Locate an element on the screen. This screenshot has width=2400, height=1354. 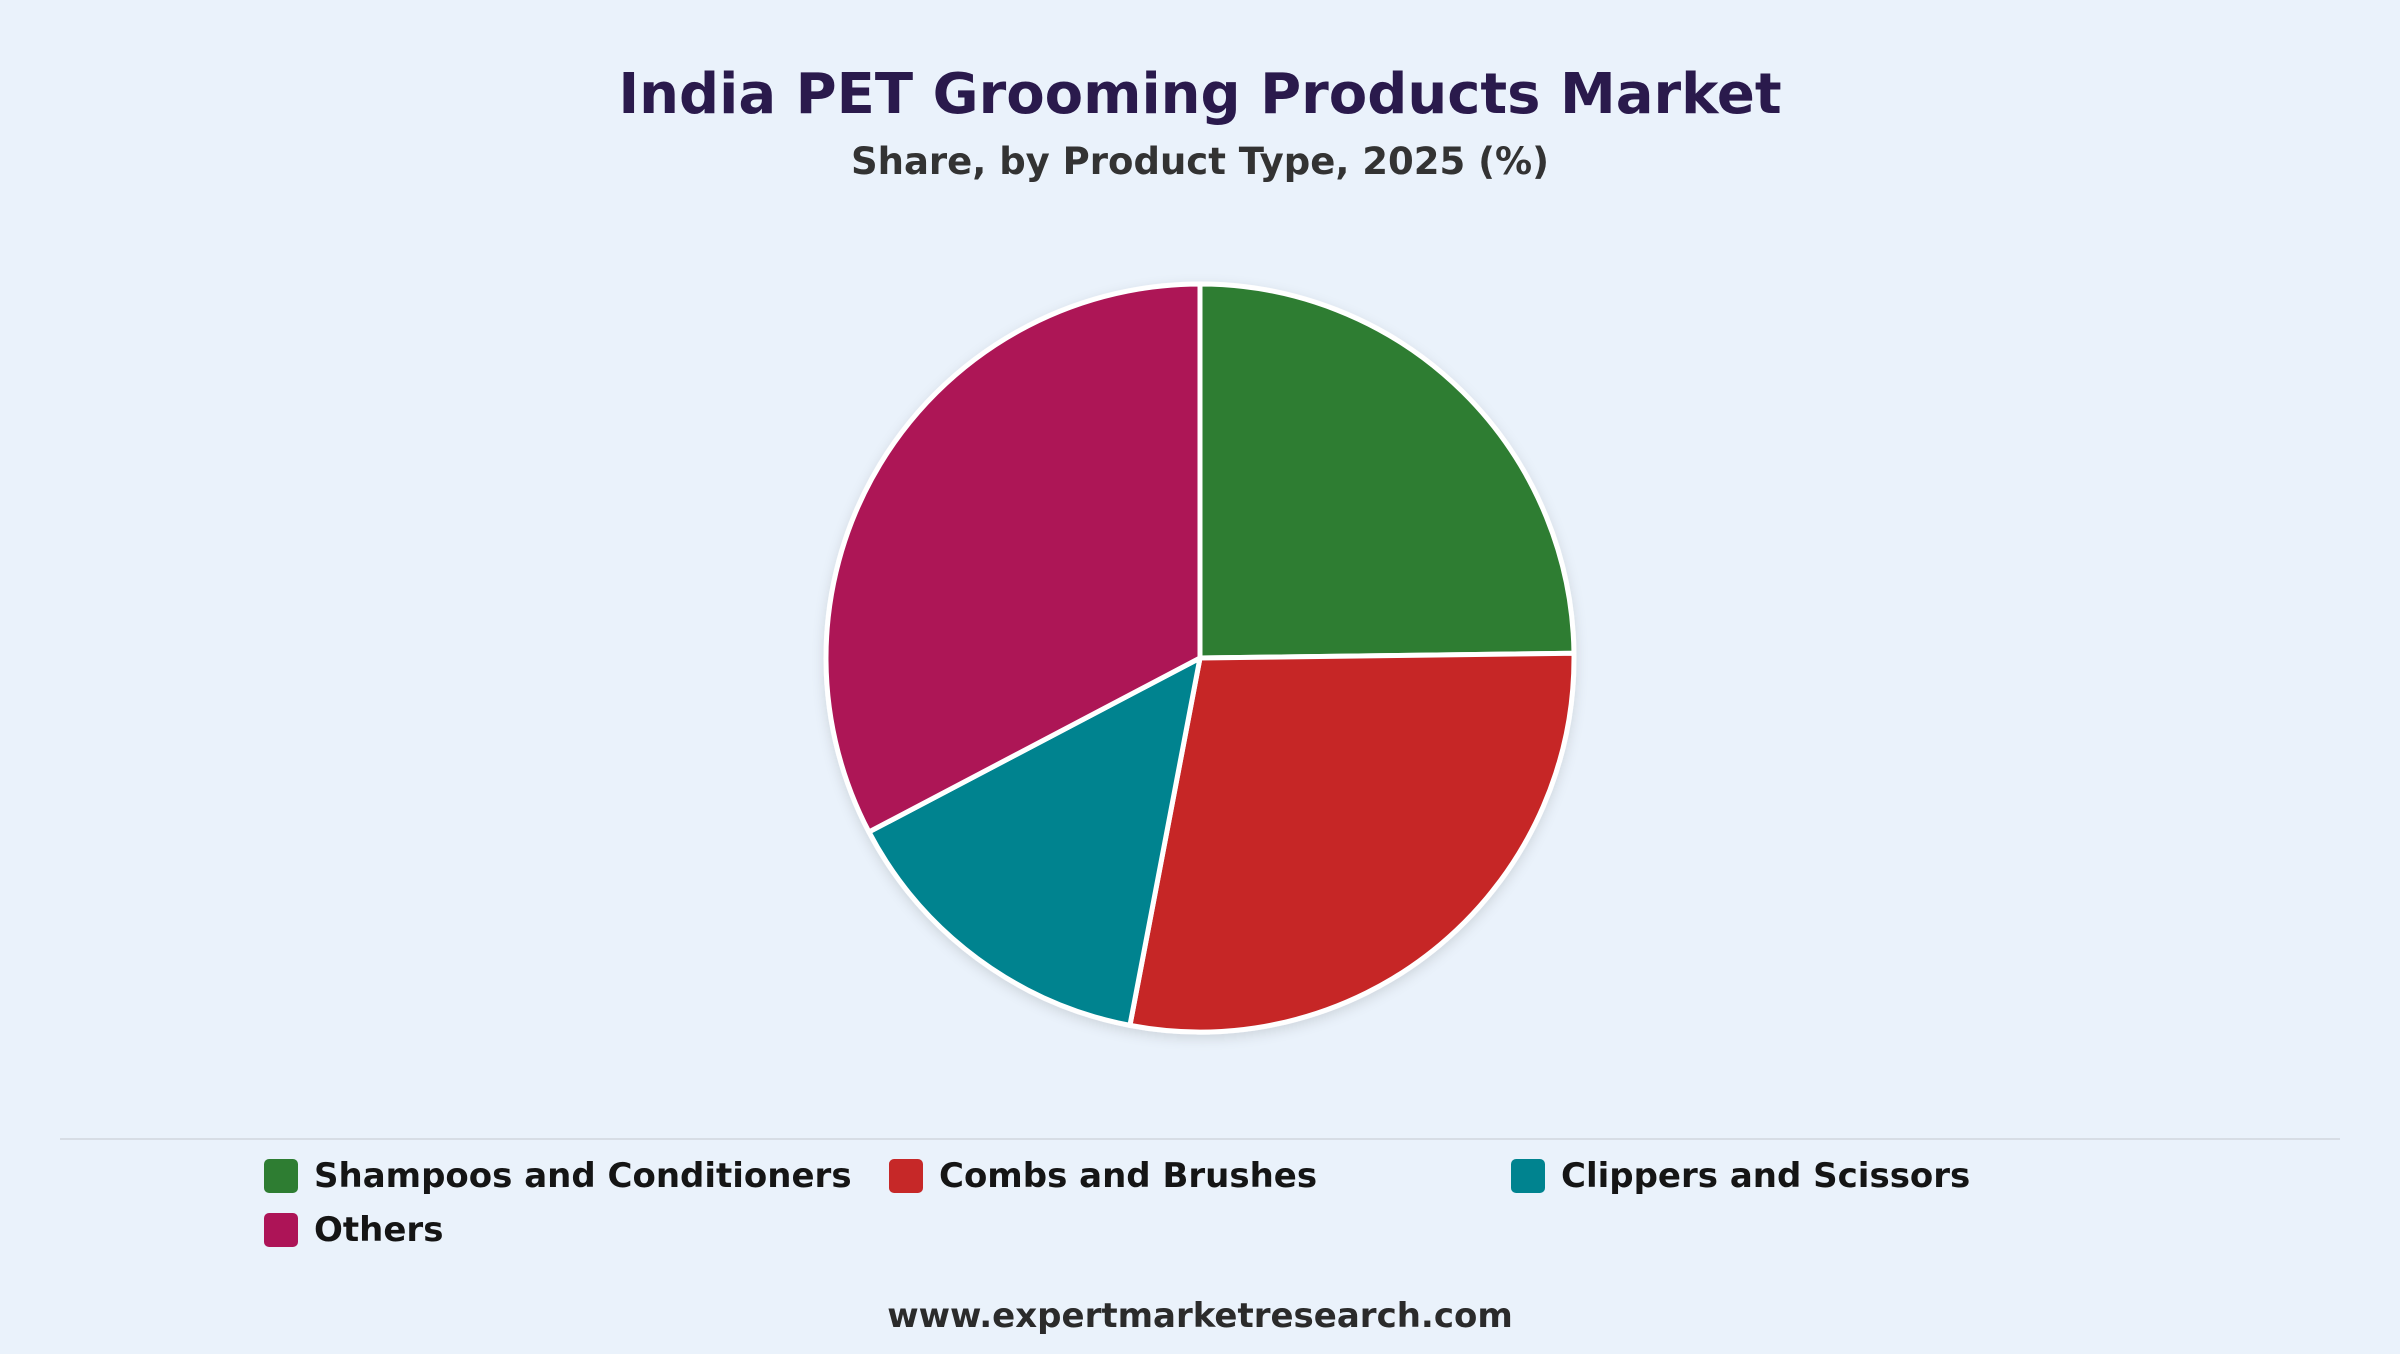
pie-slice-combs-and-brushes is located at coordinates (1352, 842).